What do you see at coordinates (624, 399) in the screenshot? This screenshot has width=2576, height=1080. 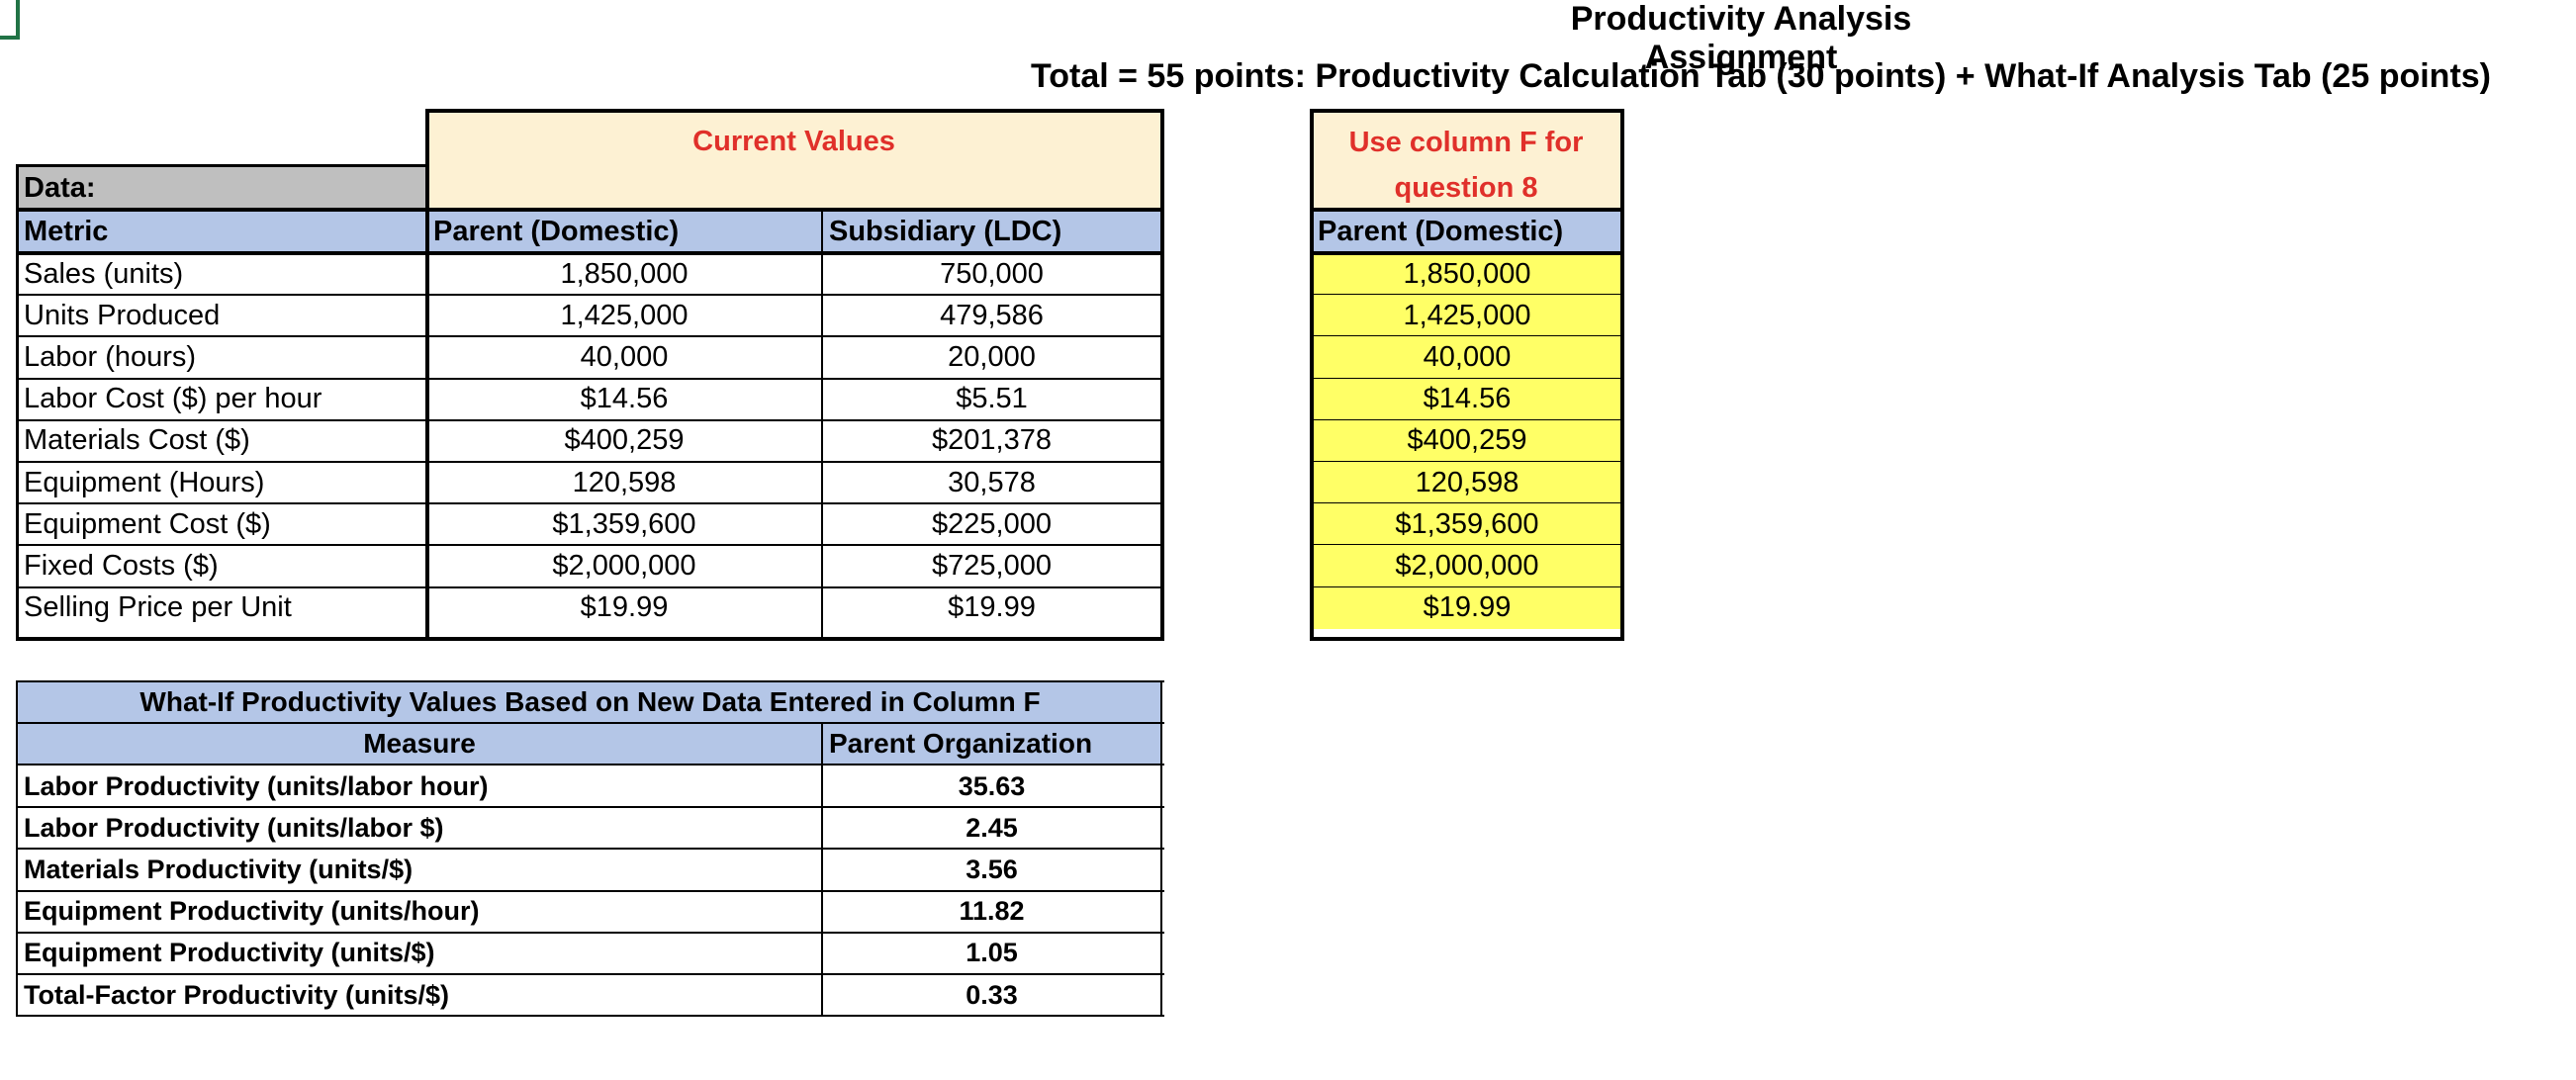 I see `parent-value-cell: $14.56` at bounding box center [624, 399].